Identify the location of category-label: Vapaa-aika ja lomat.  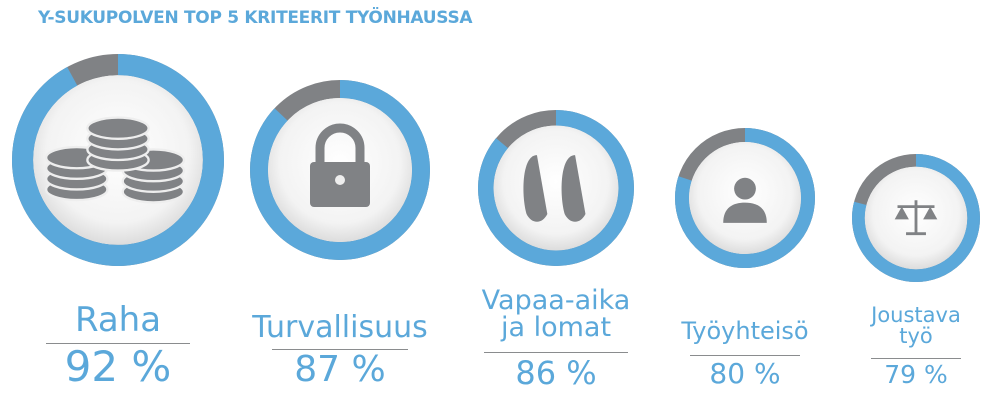
(556, 314).